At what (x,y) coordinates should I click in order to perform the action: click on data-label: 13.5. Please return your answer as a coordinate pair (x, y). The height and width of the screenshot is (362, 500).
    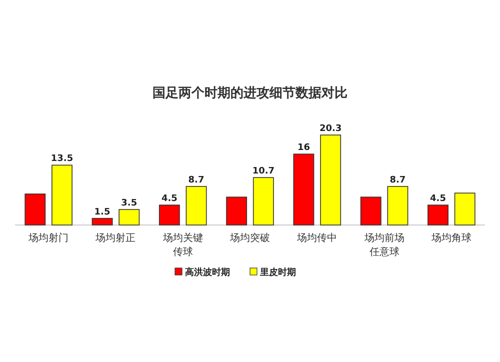
    Looking at the image, I should click on (62, 159).